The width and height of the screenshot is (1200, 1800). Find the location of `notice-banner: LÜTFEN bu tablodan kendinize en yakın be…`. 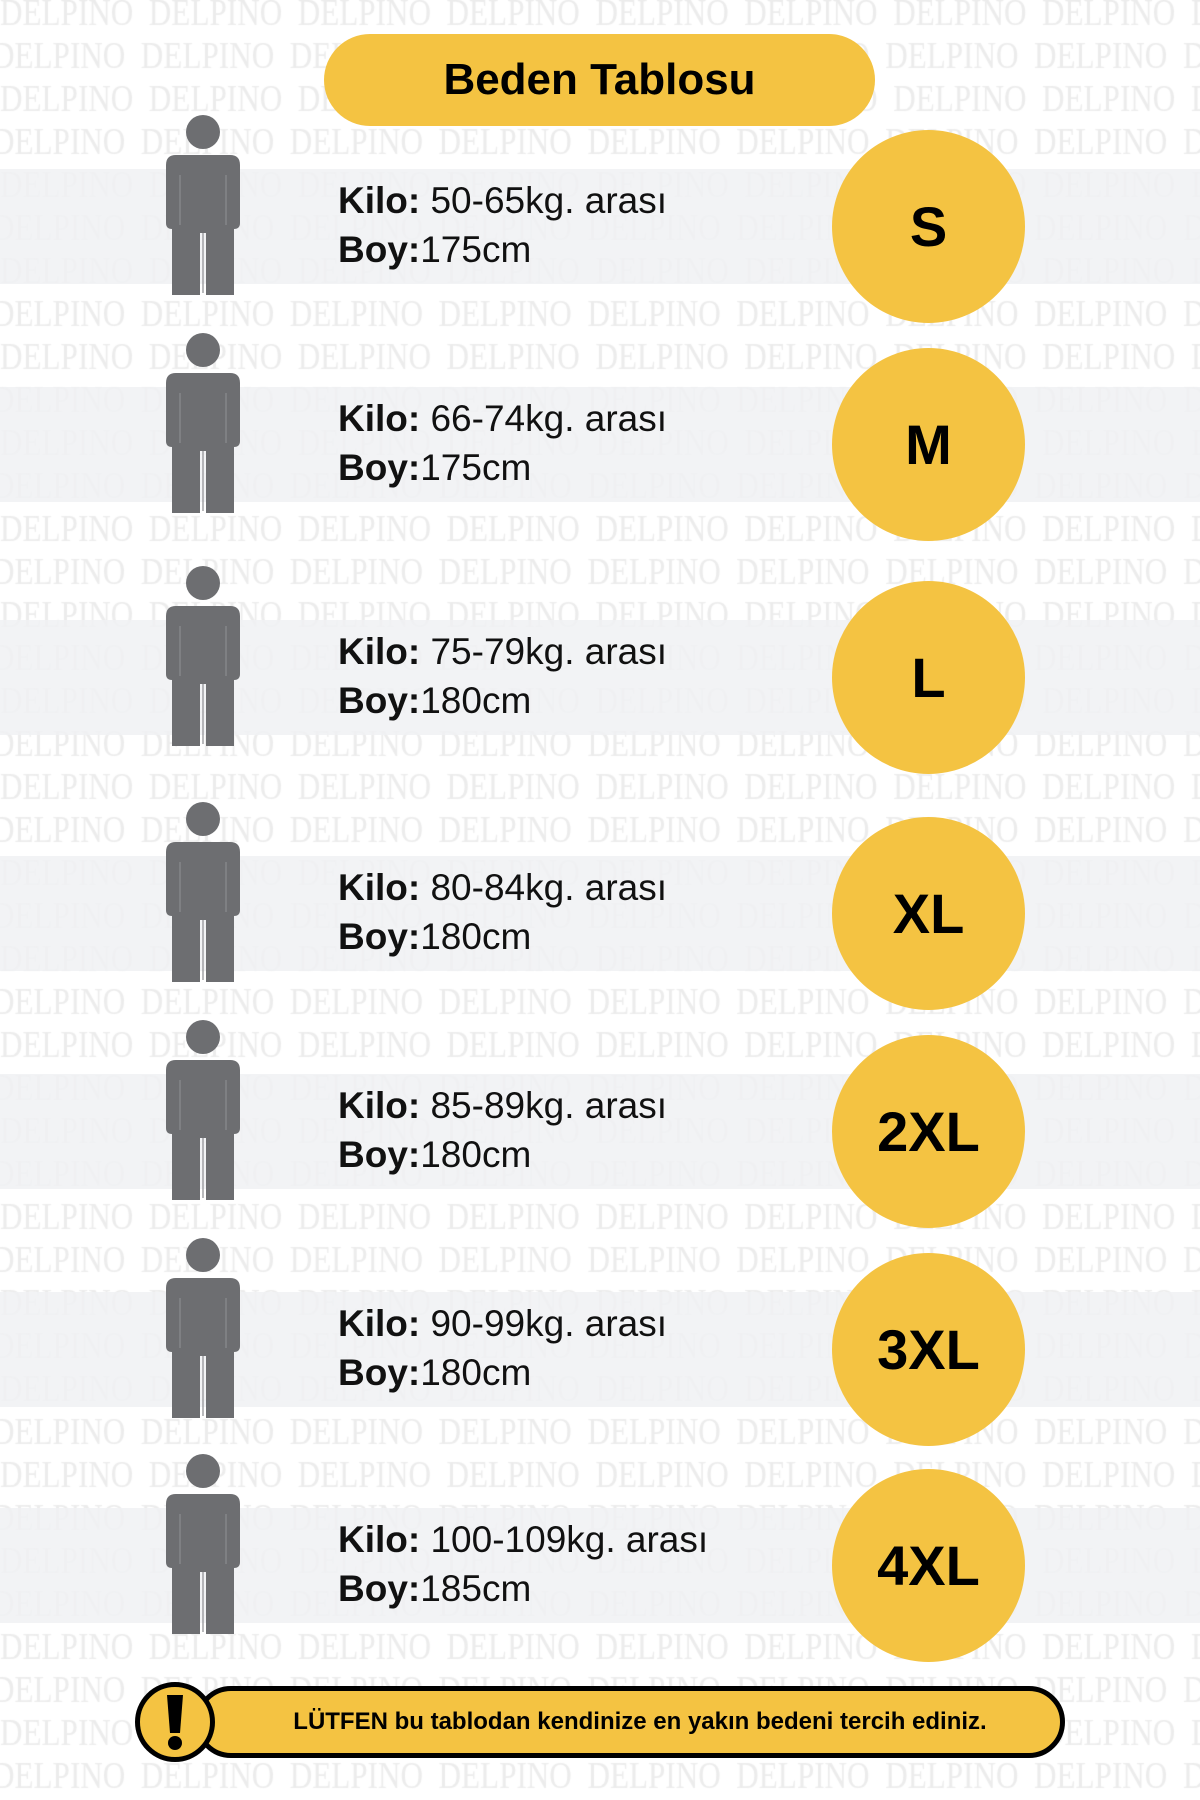

notice-banner: LÜTFEN bu tablodan kendinize en yakın be… is located at coordinates (600, 1722).